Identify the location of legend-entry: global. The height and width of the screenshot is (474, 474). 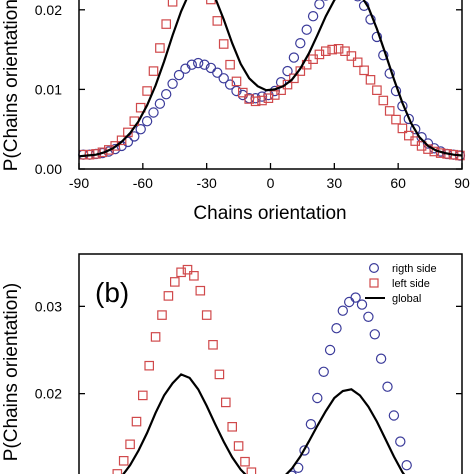
(406, 299).